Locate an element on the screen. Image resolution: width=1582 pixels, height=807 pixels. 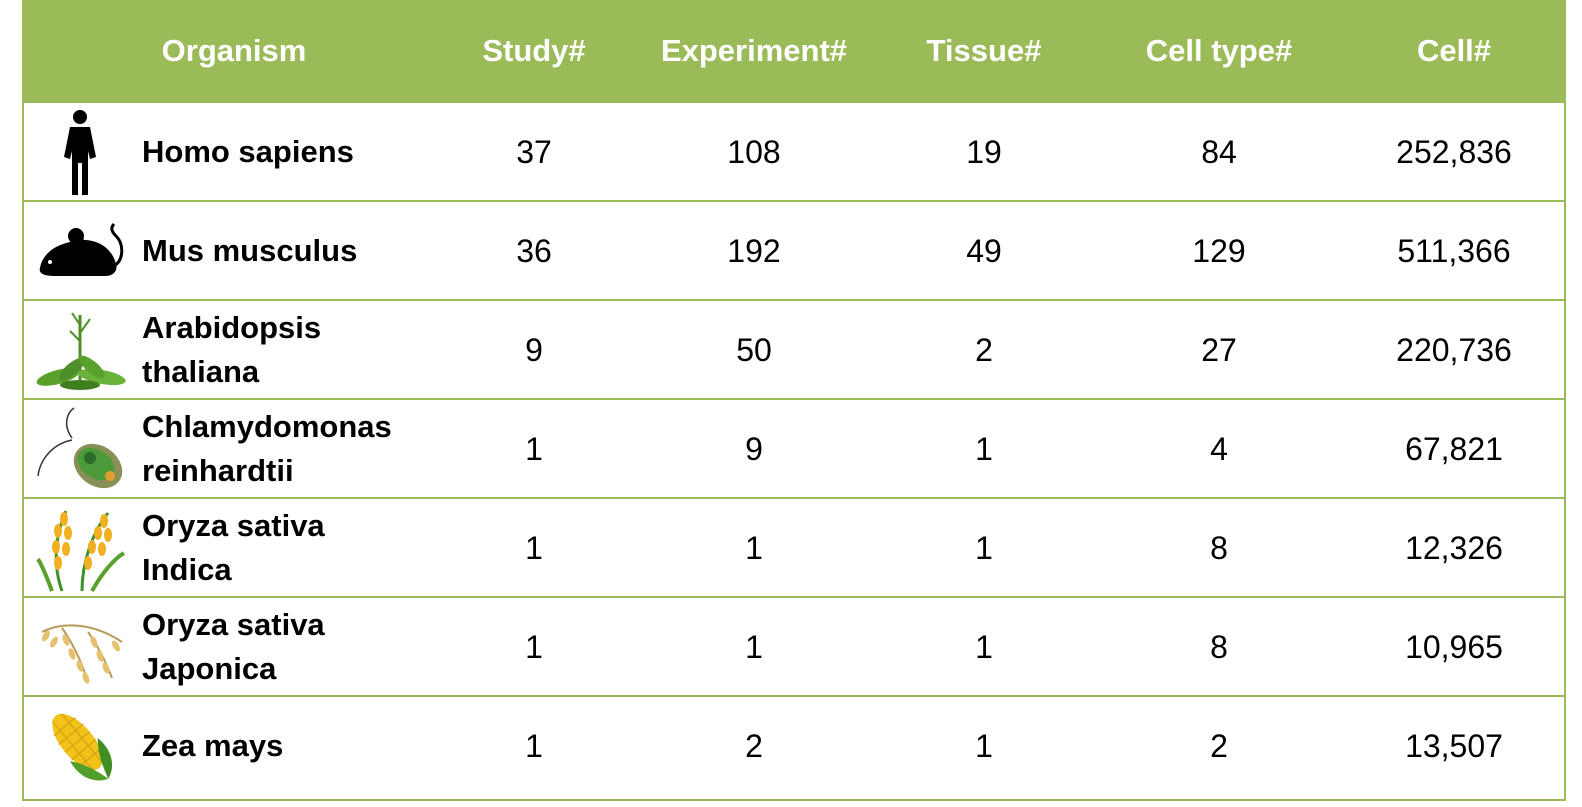
cell-type-count: 2 is located at coordinates (1219, 746).